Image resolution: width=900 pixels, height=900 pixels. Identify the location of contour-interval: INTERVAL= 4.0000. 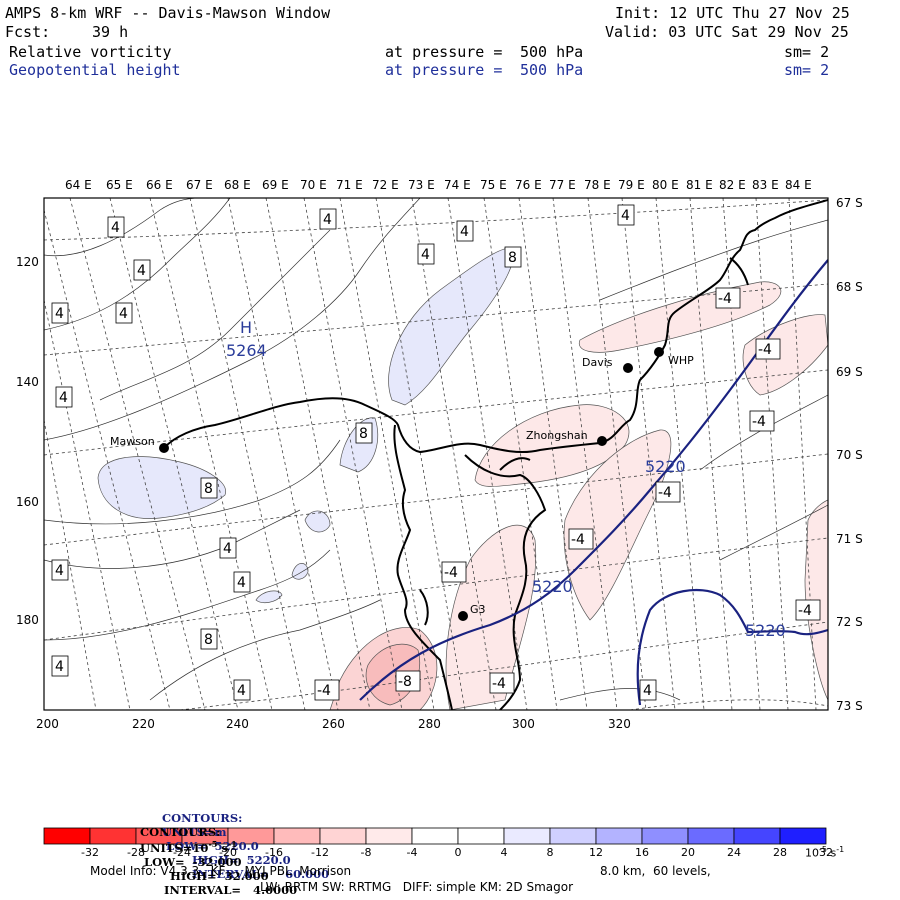
(231, 889).